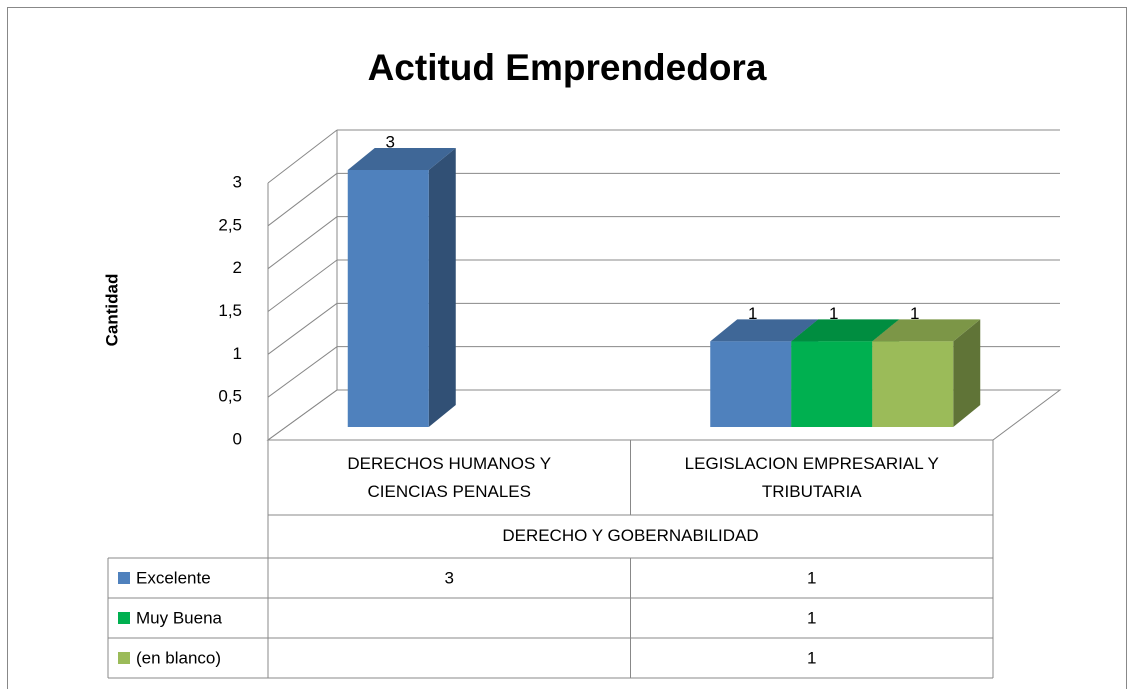 The width and height of the screenshot is (1132, 689). Describe the element at coordinates (173, 577) in the screenshot. I see `legend-label: Excelente` at that location.